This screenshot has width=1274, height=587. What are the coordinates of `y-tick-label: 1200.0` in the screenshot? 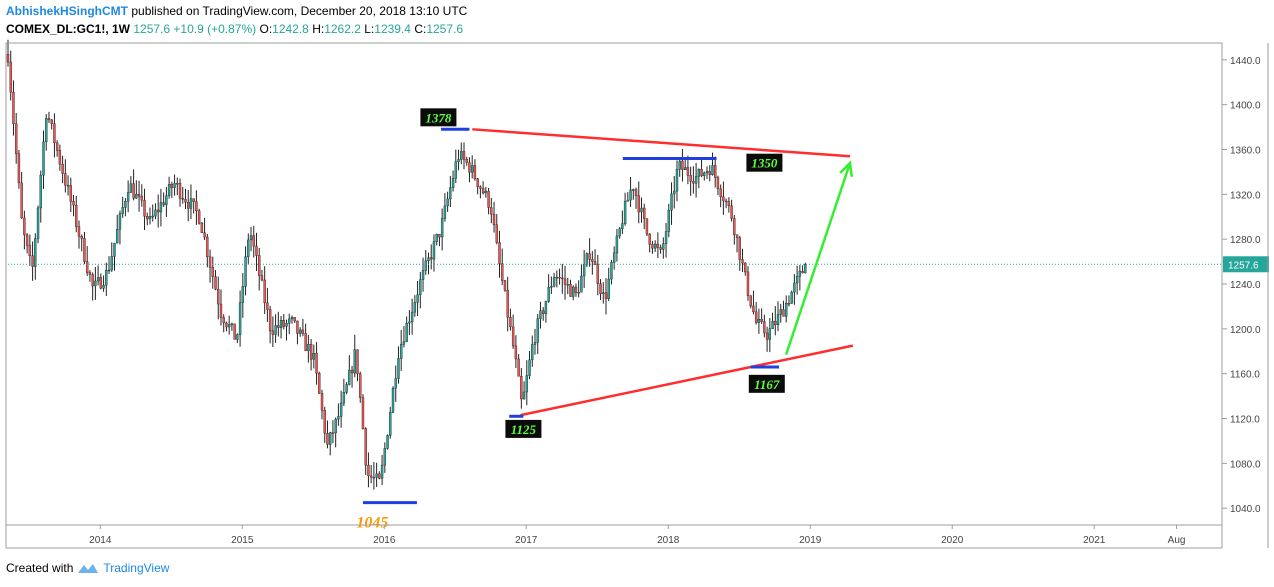 It's located at (1245, 330).